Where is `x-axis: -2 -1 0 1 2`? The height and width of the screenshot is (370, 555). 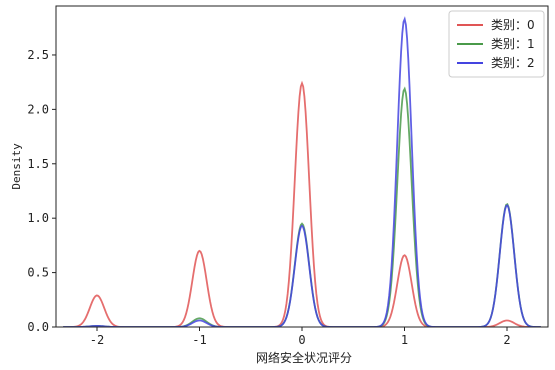 x-axis: -2 -1 0 1 2 is located at coordinates (300, 337).